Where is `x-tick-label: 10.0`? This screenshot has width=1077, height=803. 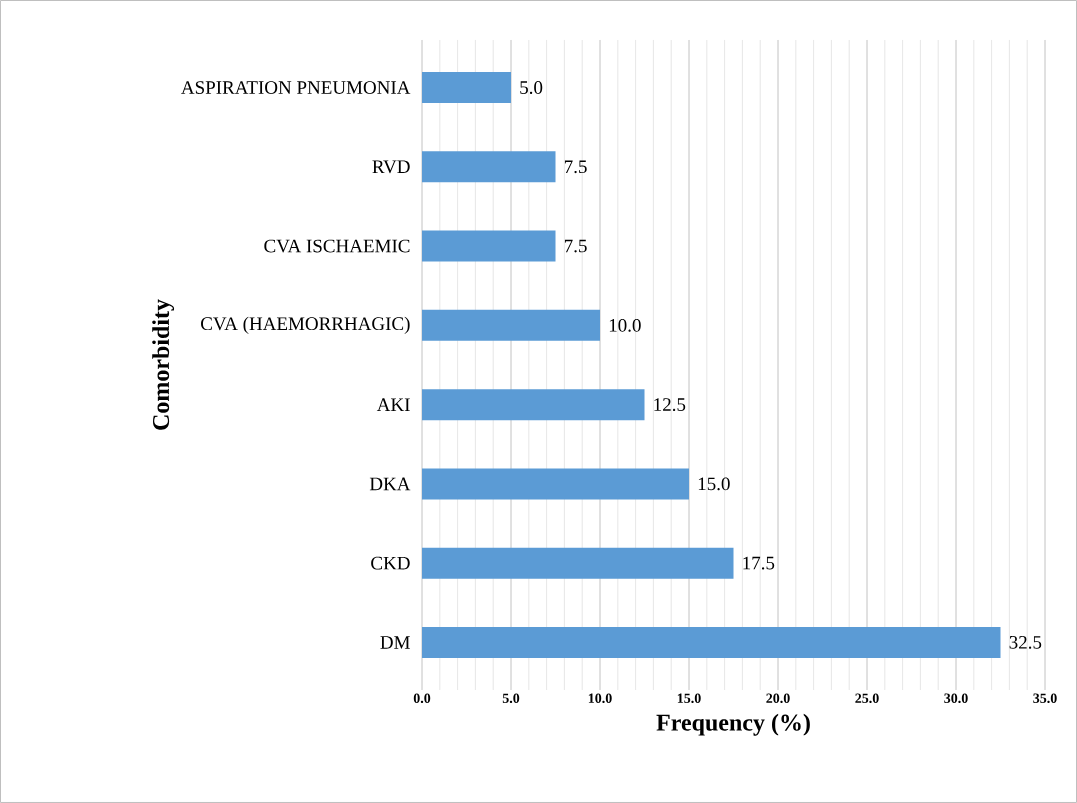
x-tick-label: 10.0 is located at coordinates (600, 698).